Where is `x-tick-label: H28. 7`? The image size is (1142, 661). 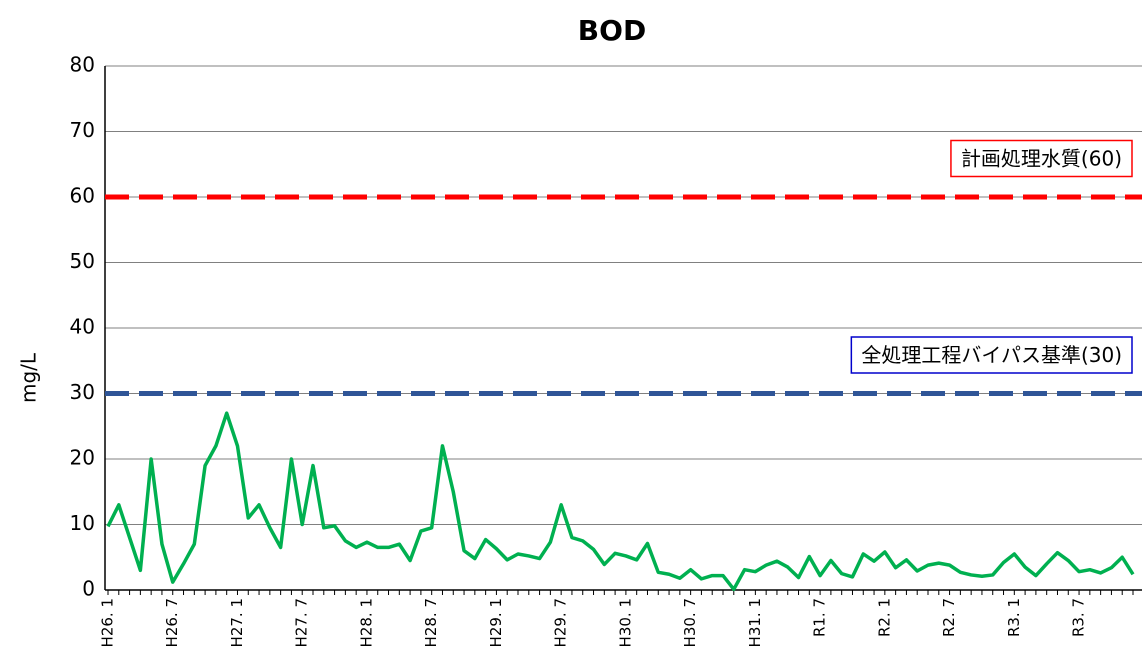 x-tick-label: H28. 7 is located at coordinates (431, 622).